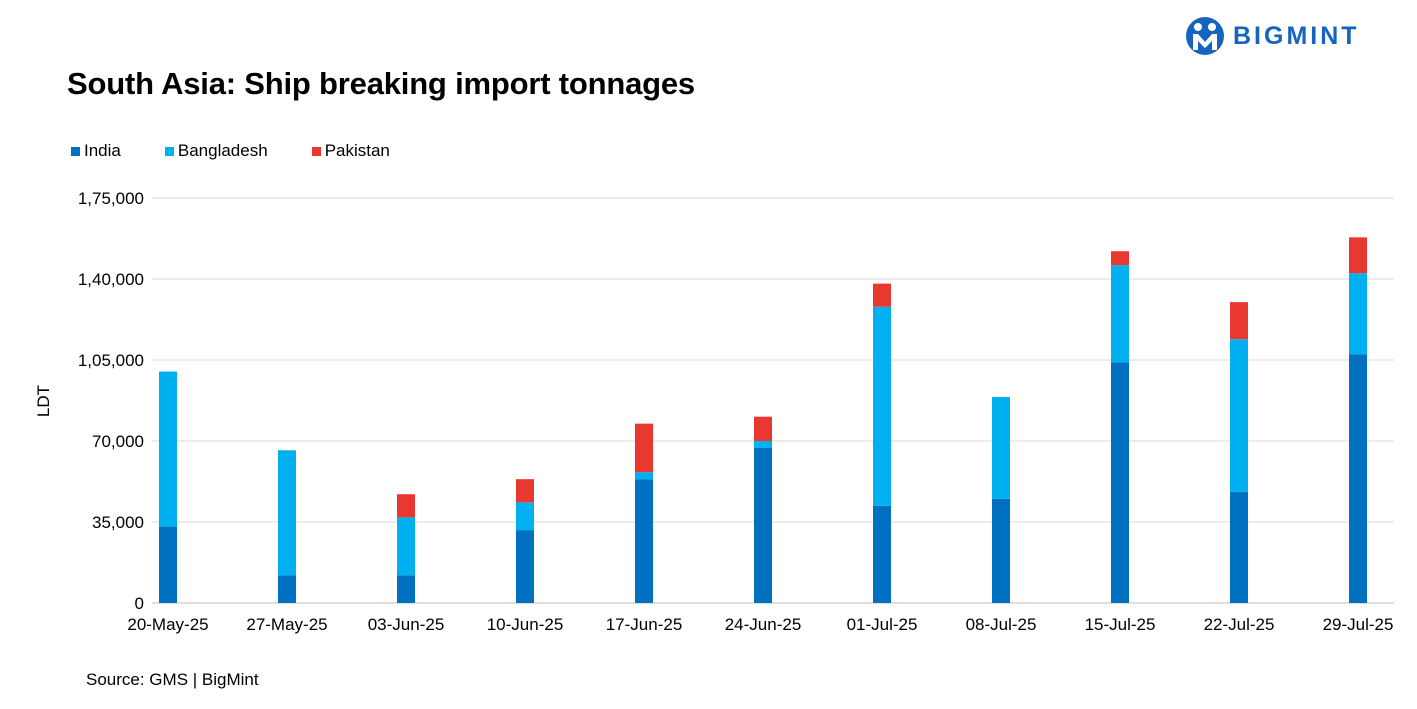 The image size is (1417, 709). I want to click on legend-label-bangladesh: Bangladesh, so click(222, 150).